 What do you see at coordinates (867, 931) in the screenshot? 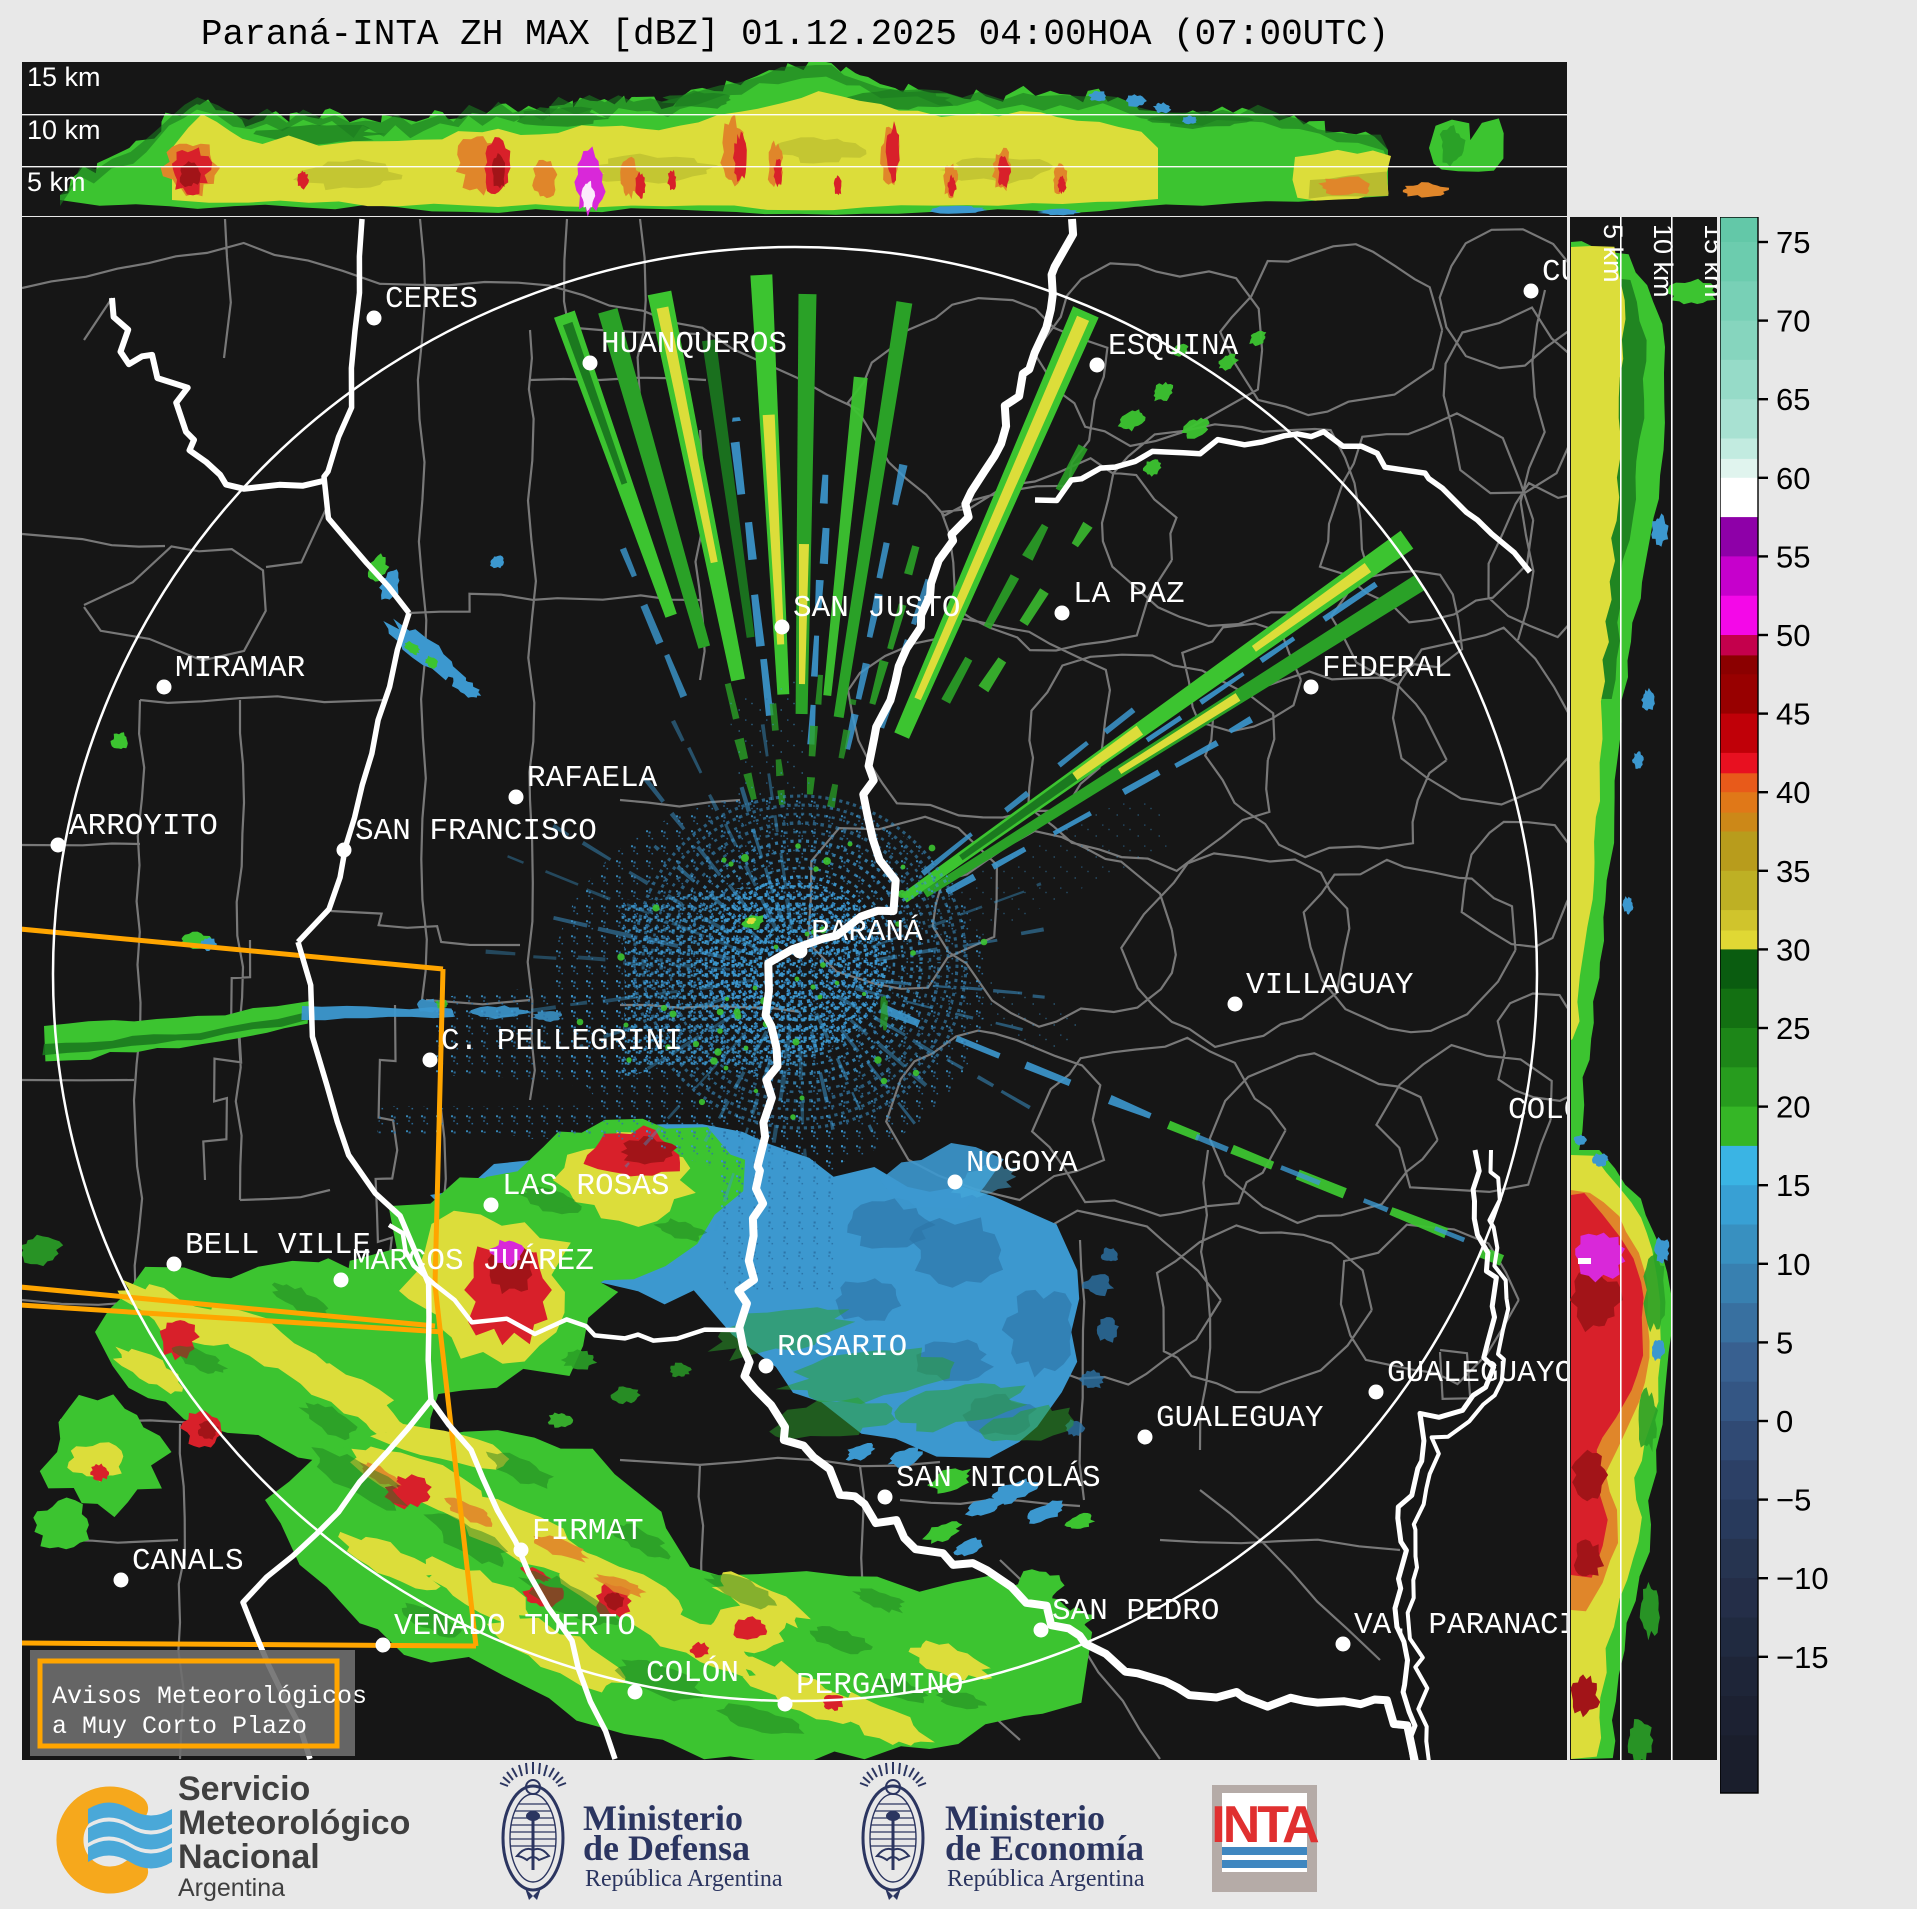
I see `svg-text: PARANÁ` at bounding box center [867, 931].